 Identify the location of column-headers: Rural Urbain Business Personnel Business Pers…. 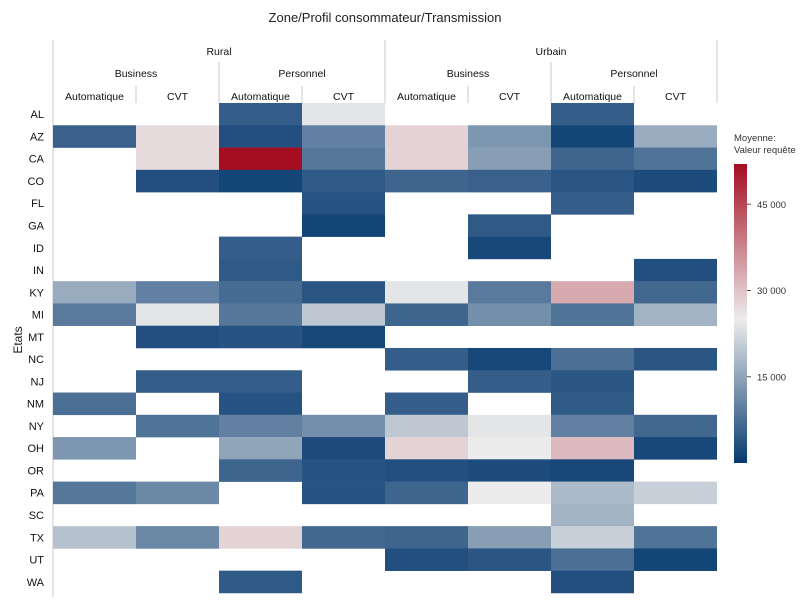
(376, 74).